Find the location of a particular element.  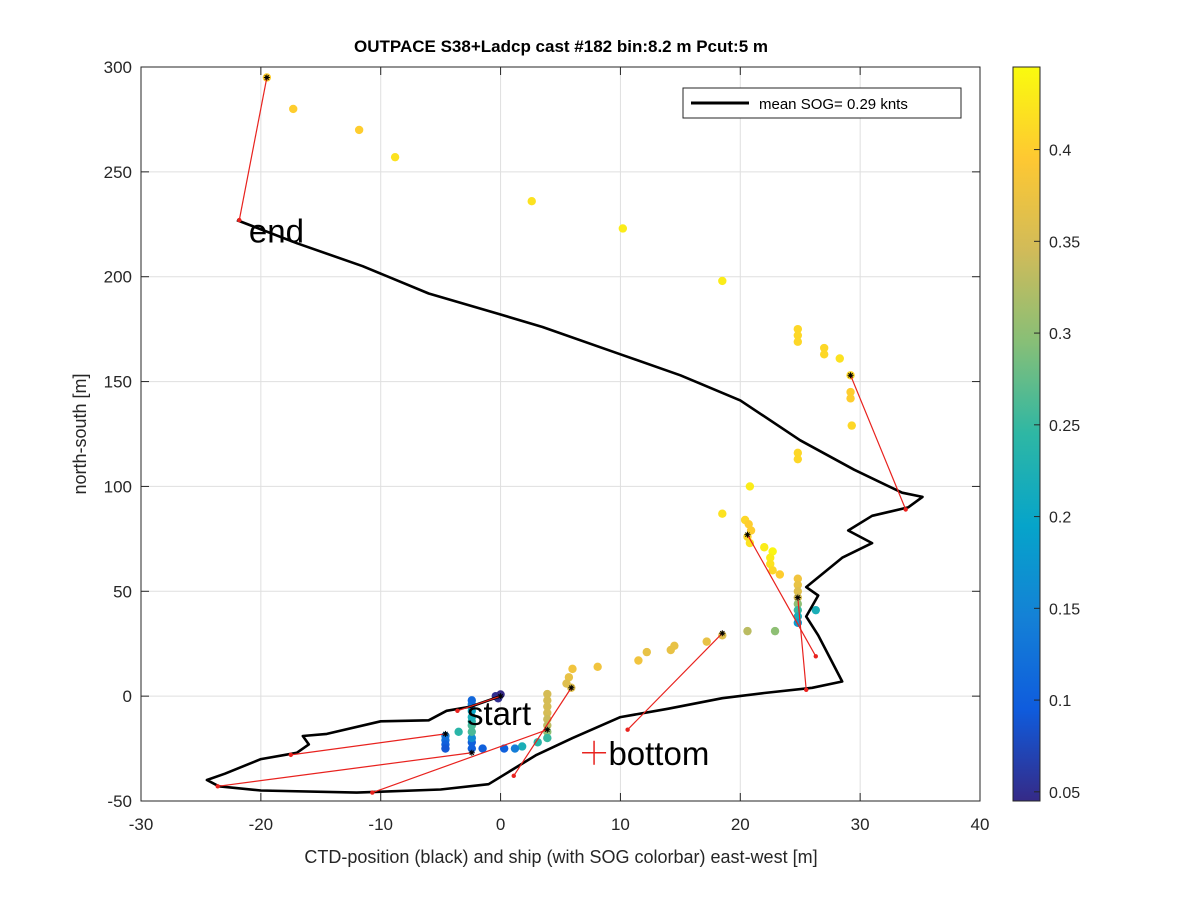

legend: mean SOG= 0.29 knts is located at coordinates (822, 103).